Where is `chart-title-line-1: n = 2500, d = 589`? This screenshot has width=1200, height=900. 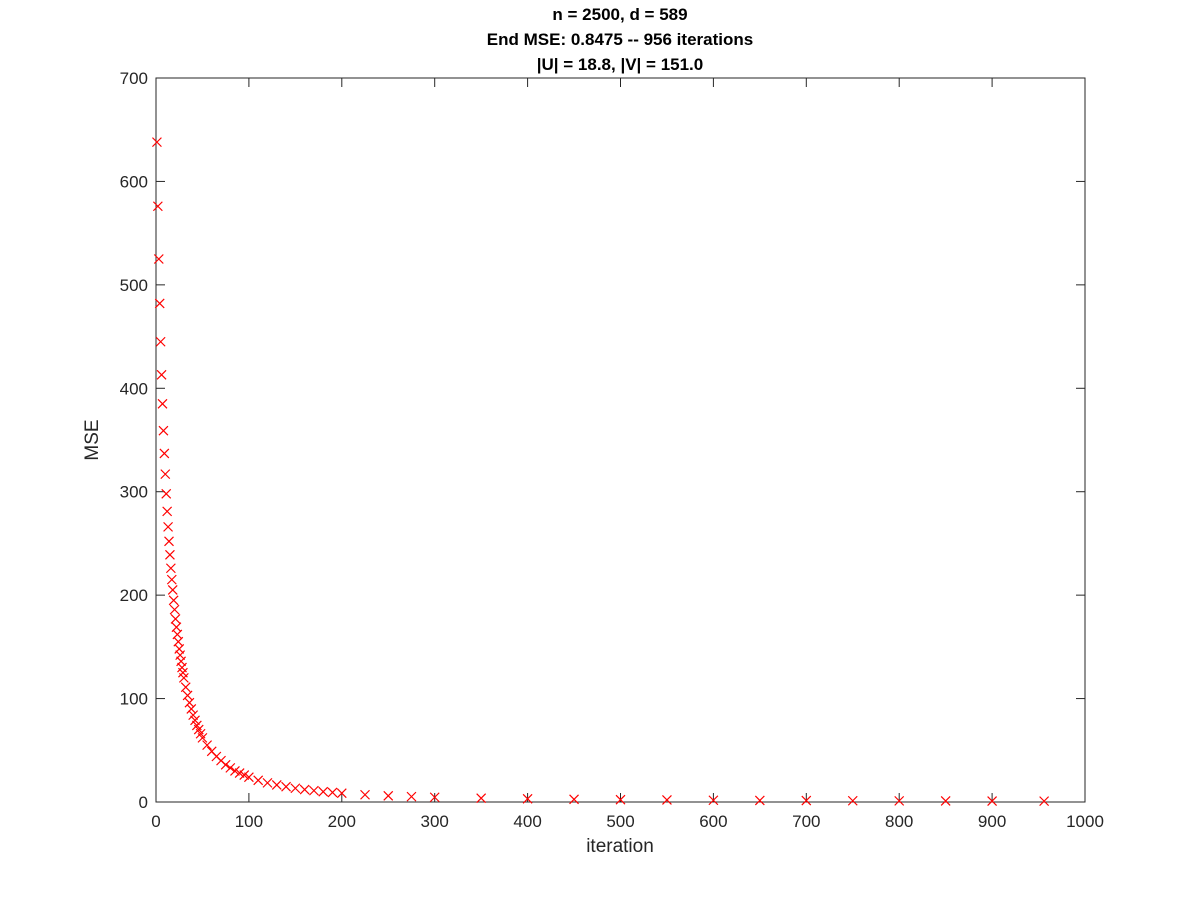 chart-title-line-1: n = 2500, d = 589 is located at coordinates (619, 14).